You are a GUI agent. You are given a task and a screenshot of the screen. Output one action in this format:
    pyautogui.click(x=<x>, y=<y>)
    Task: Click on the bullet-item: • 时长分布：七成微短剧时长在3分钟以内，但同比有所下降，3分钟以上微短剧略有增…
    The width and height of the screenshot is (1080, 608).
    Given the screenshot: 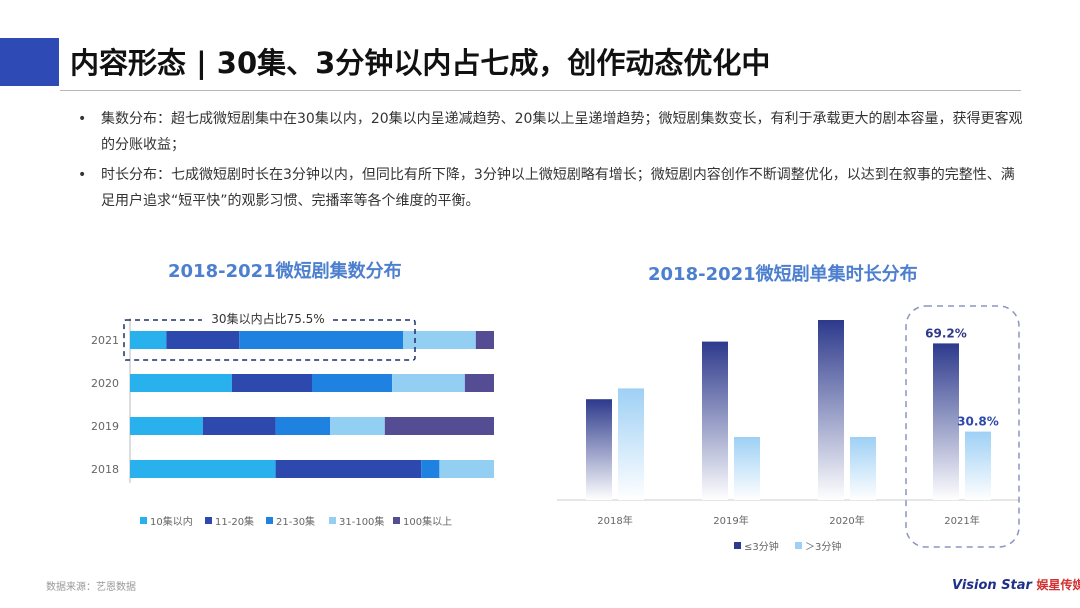 What is the action you would take?
    pyautogui.click(x=550, y=188)
    